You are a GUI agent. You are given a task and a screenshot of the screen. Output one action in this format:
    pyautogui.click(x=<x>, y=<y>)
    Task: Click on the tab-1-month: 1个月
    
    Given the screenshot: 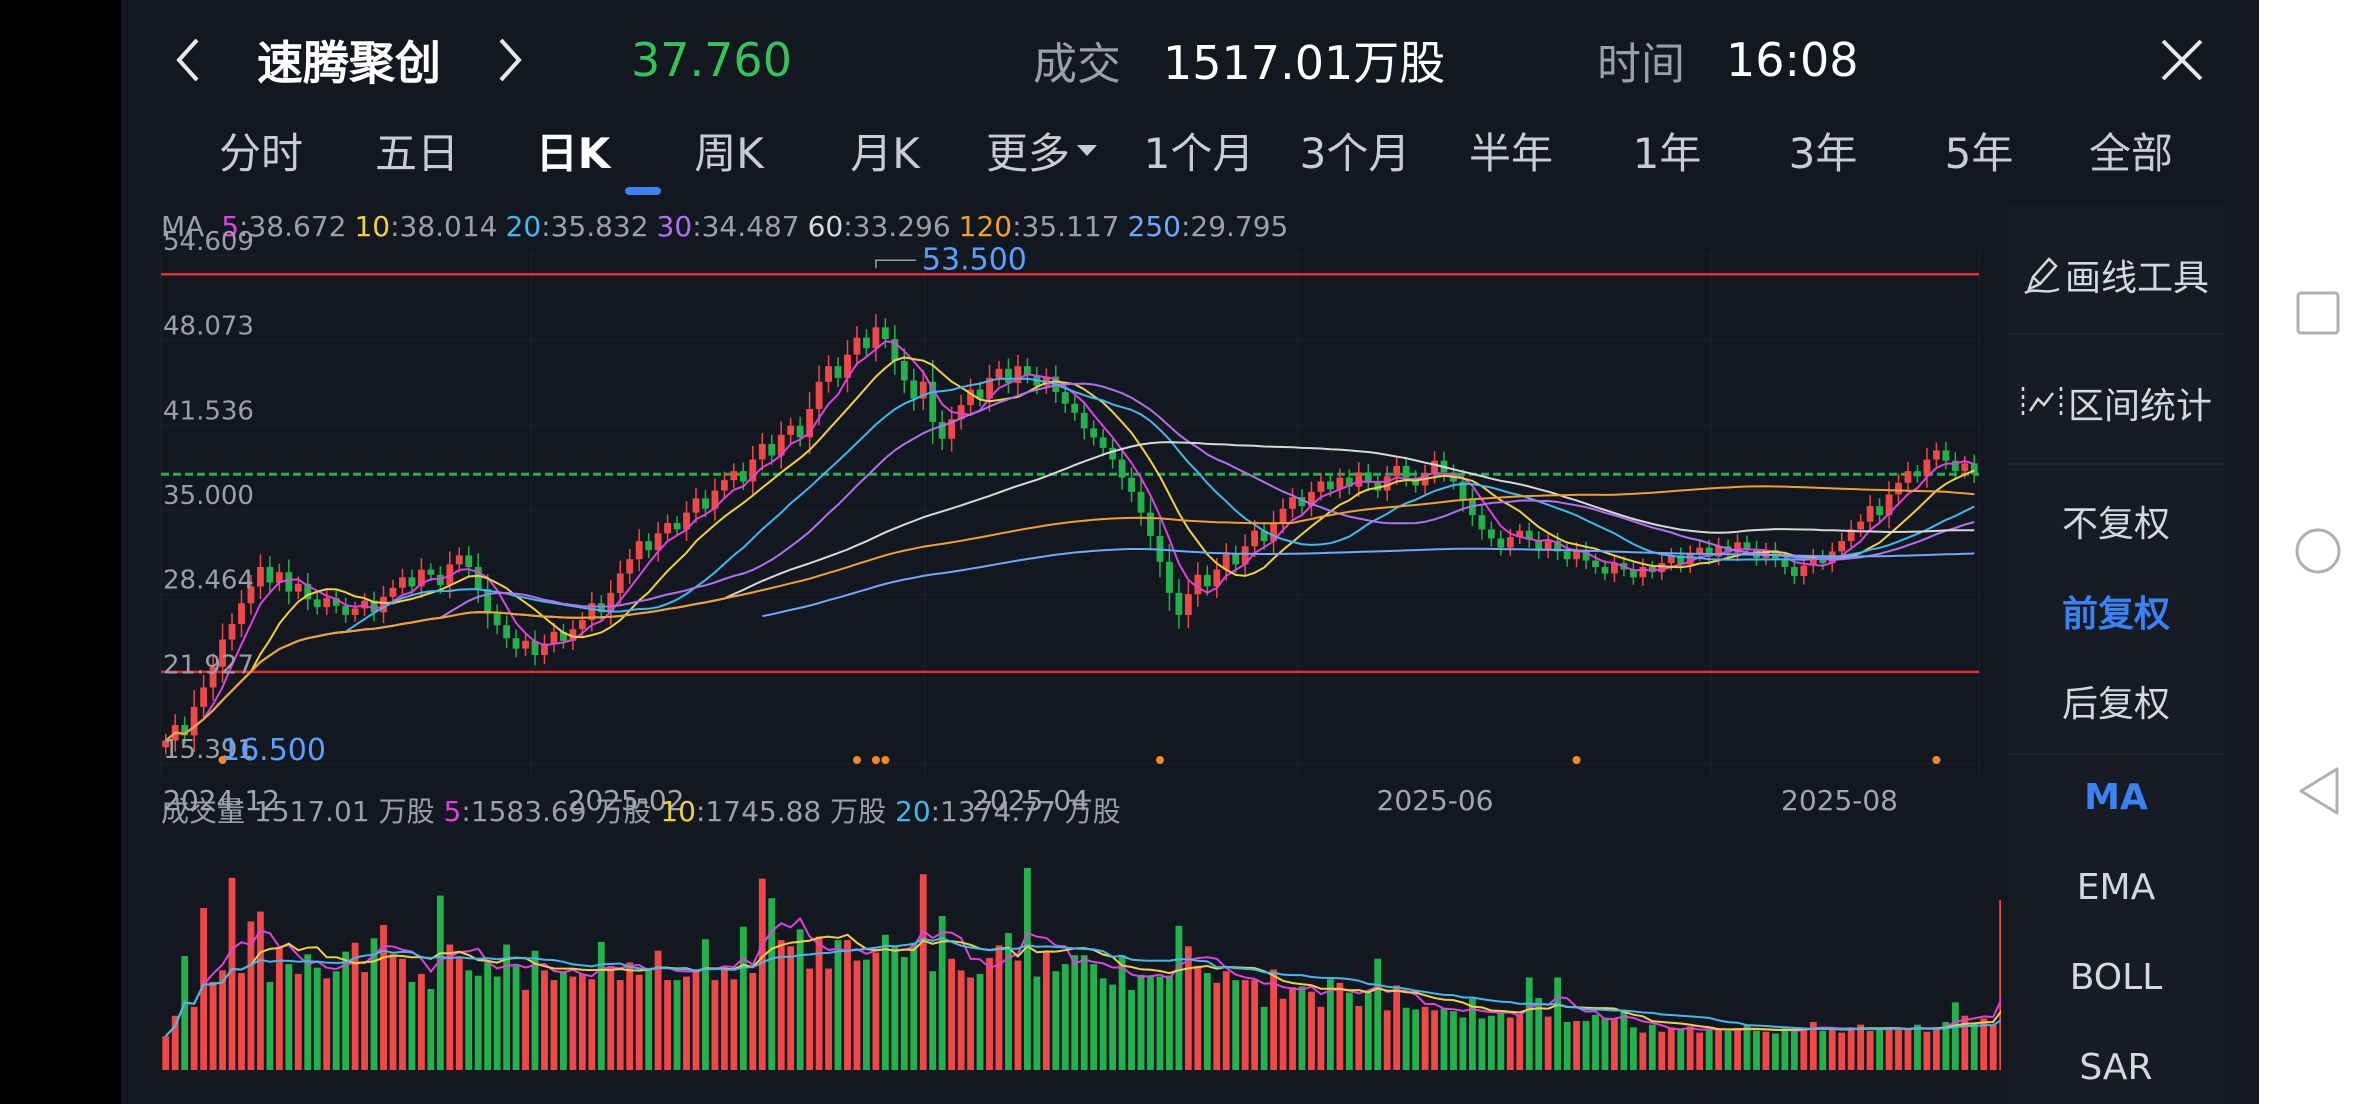 What is the action you would take?
    pyautogui.click(x=1199, y=153)
    